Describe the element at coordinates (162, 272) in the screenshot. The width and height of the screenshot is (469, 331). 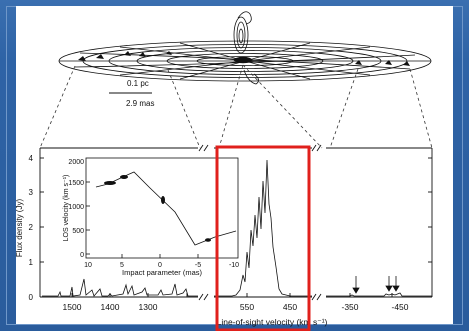
I see `inset-x-axis-label: Impact parameter (mas)` at that location.